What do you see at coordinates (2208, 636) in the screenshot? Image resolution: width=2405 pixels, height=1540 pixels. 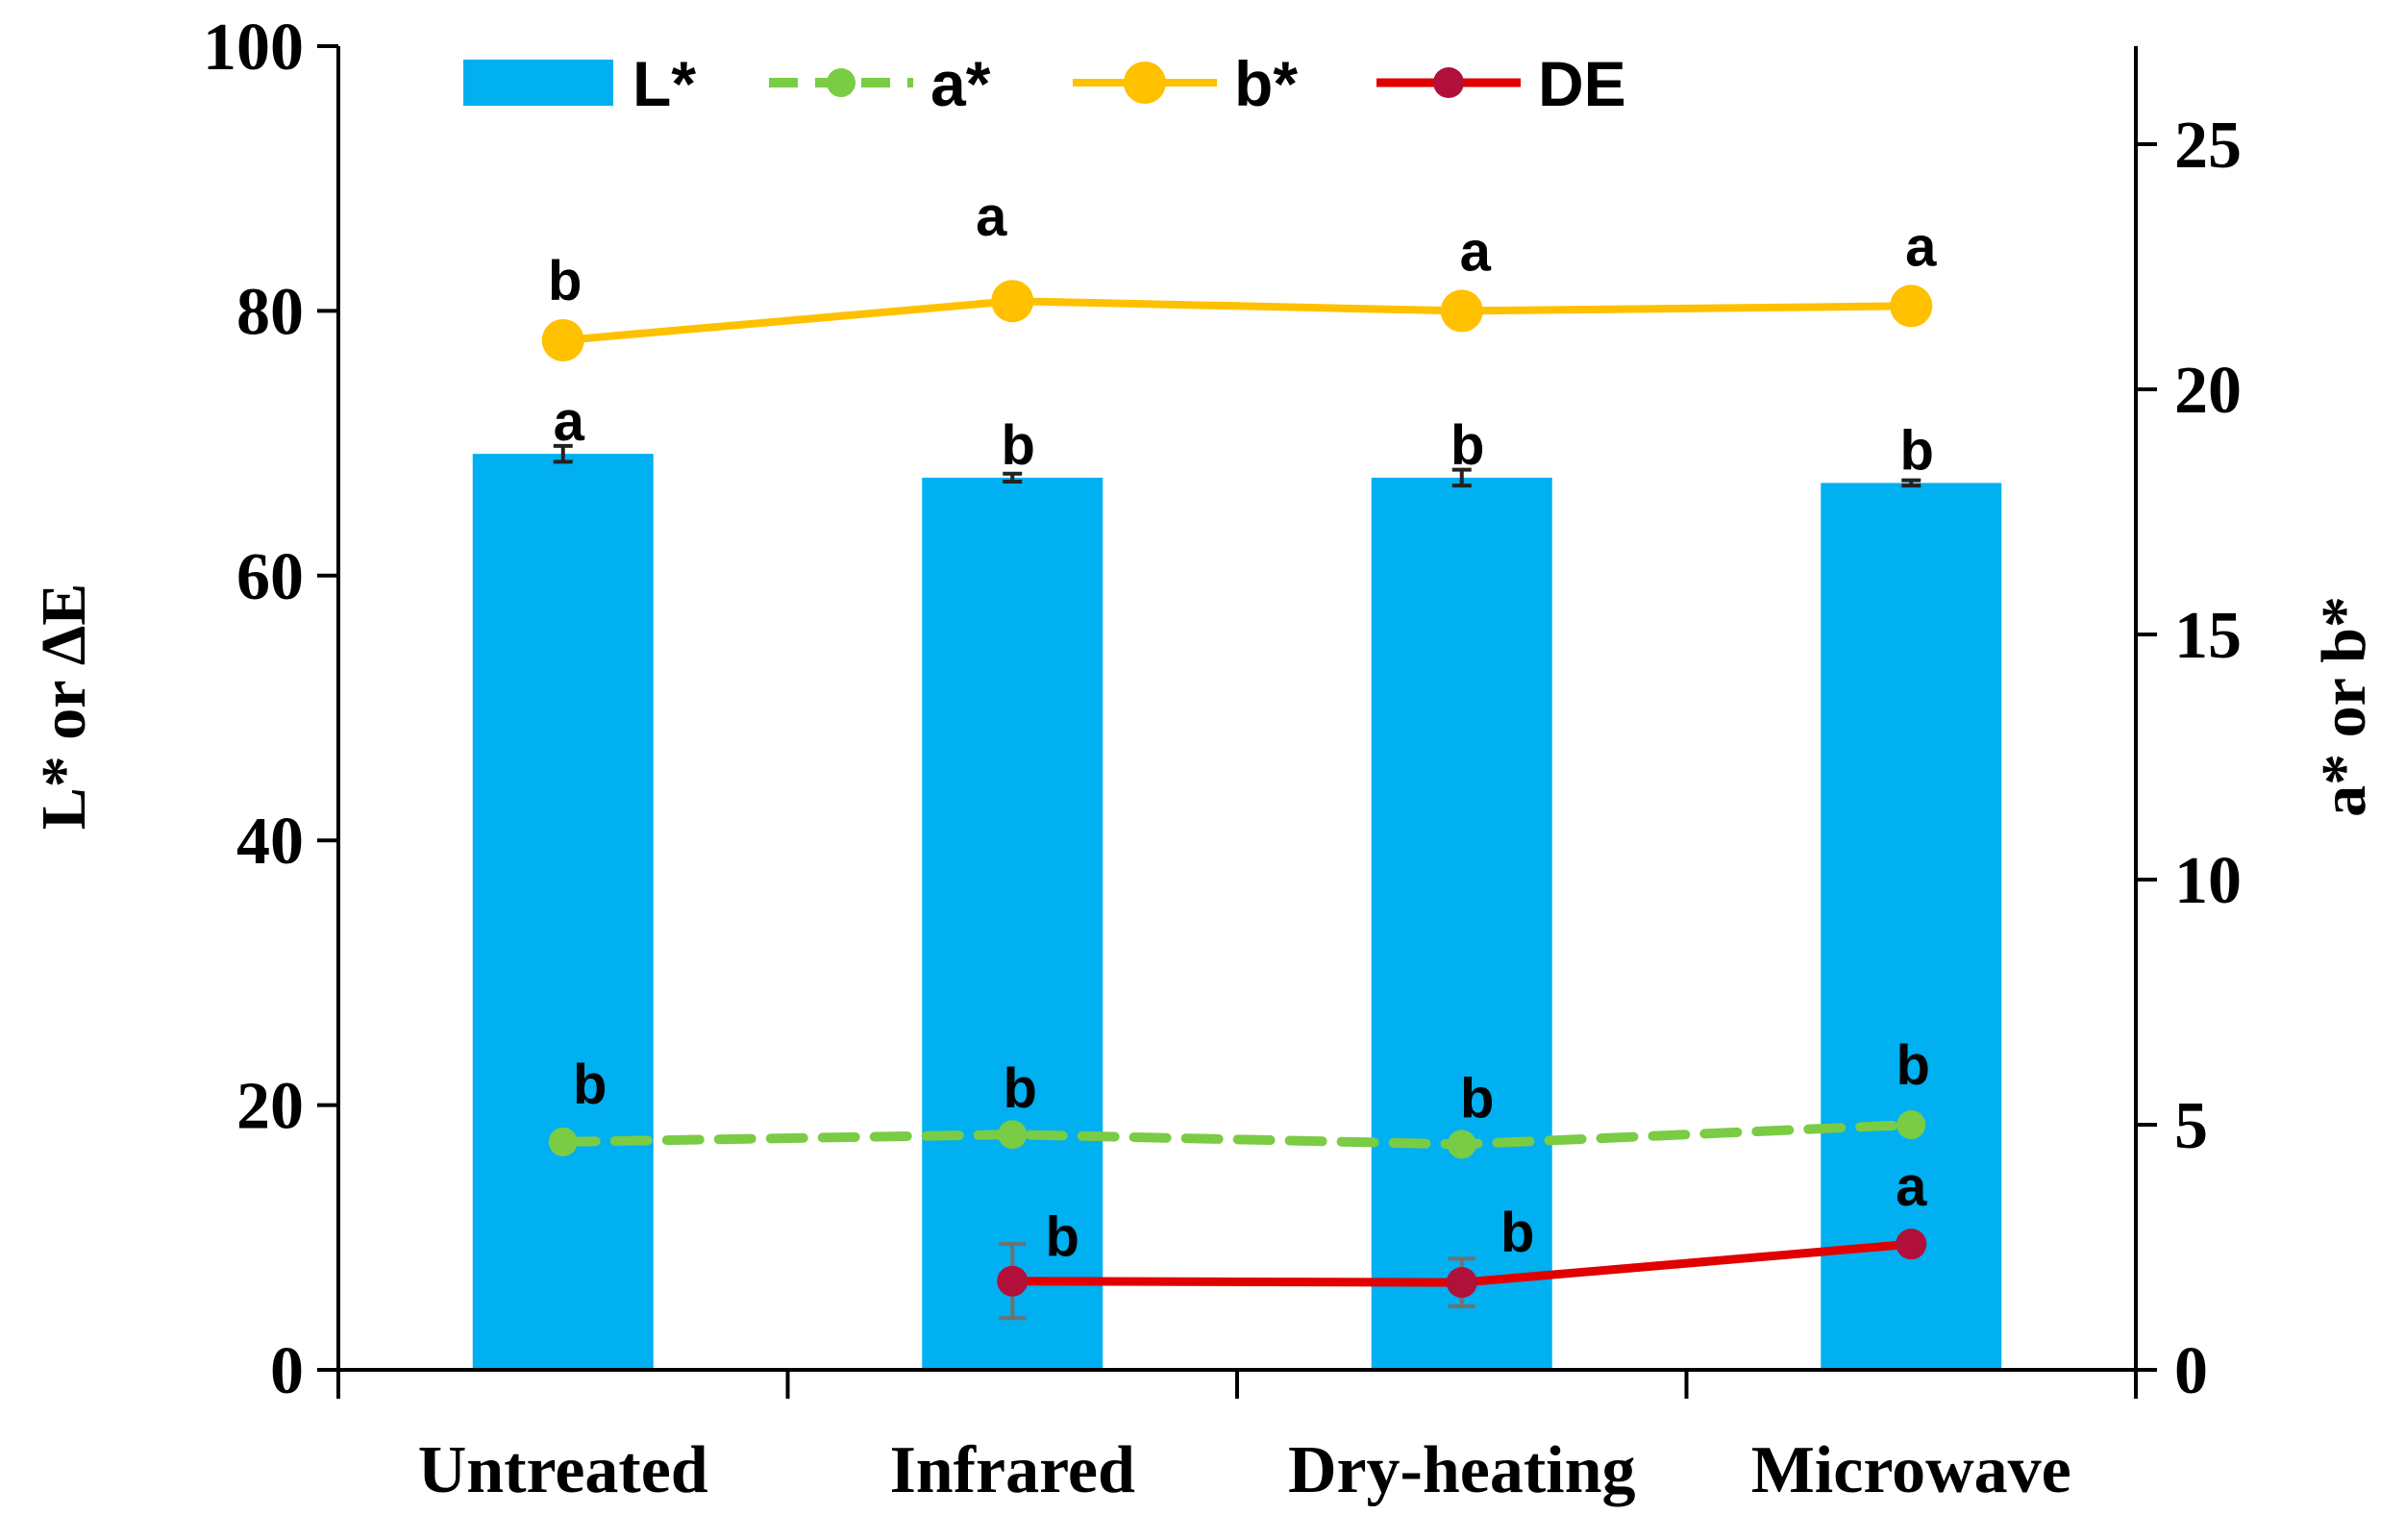 I see `right-tick-label: 15` at bounding box center [2208, 636].